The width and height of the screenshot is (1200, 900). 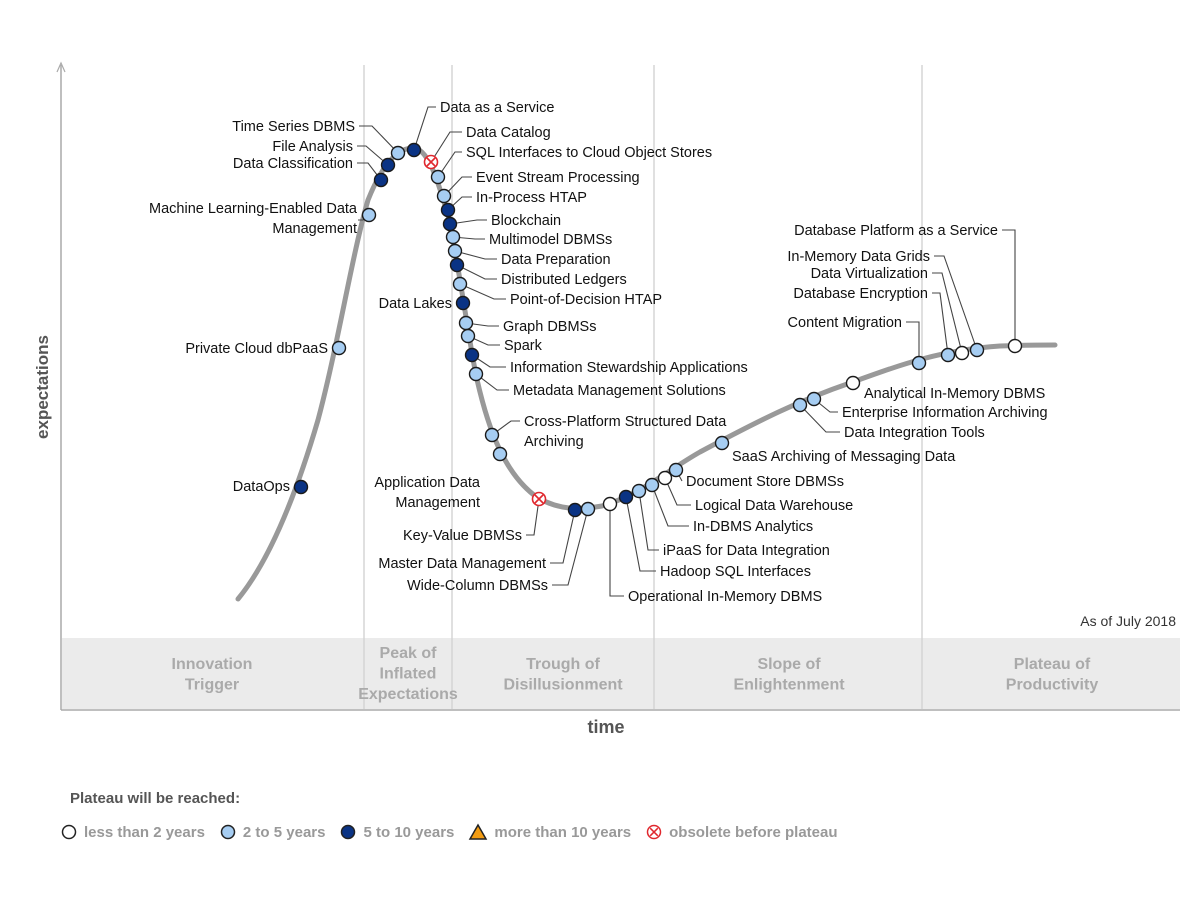 I want to click on technology-label: Data Catalog, so click(x=508, y=133).